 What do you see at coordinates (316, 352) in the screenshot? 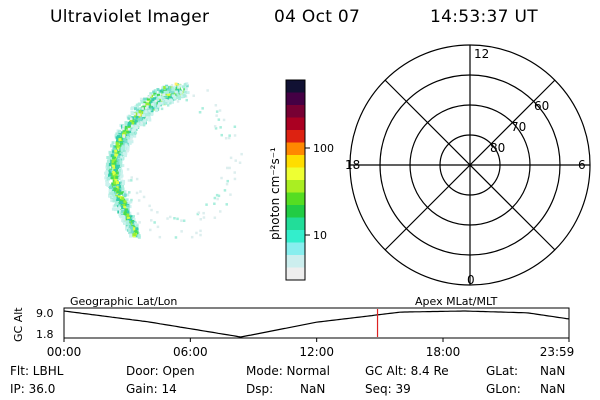
I see `xtick-label: 12:00` at bounding box center [316, 352].